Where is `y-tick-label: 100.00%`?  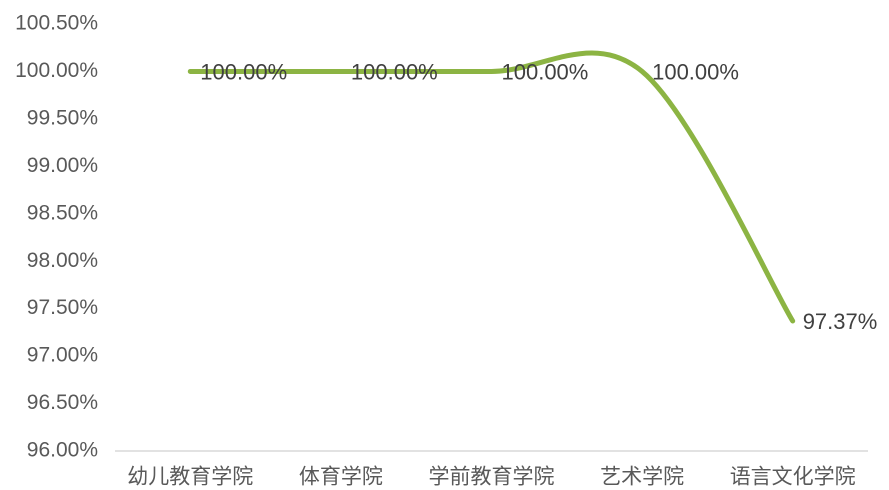 y-tick-label: 100.00% is located at coordinates (56, 70).